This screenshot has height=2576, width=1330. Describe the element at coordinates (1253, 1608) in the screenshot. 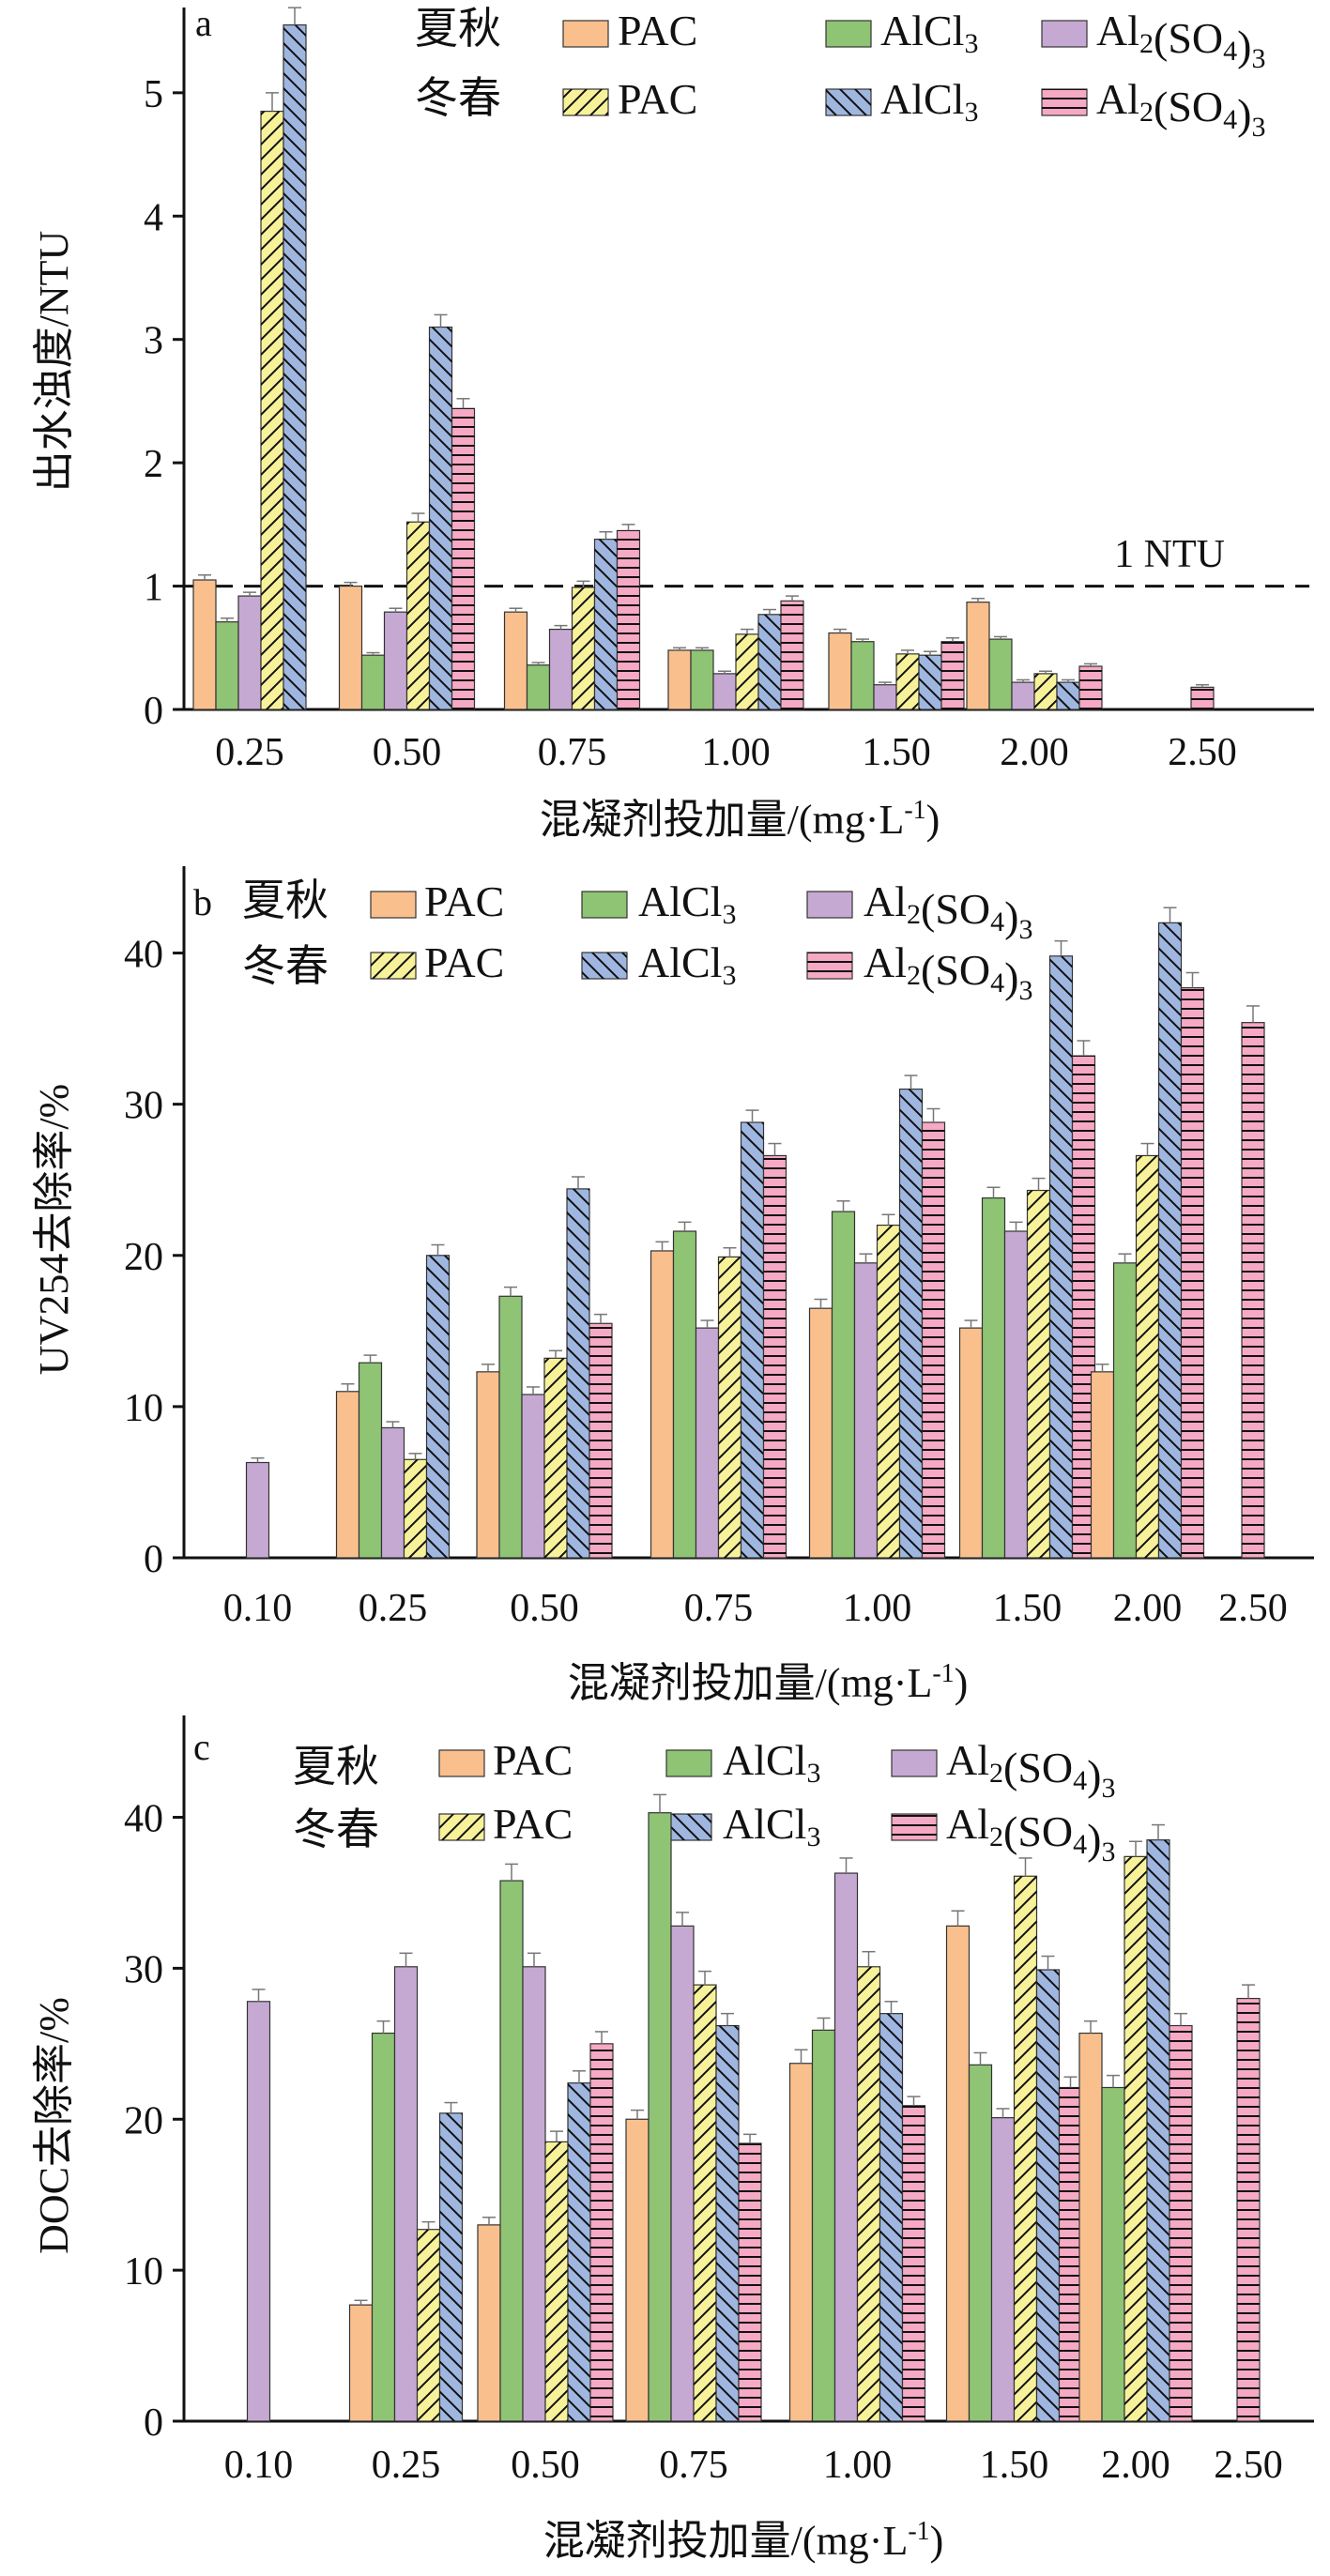

I see `x-tick-label: 2.50` at that location.